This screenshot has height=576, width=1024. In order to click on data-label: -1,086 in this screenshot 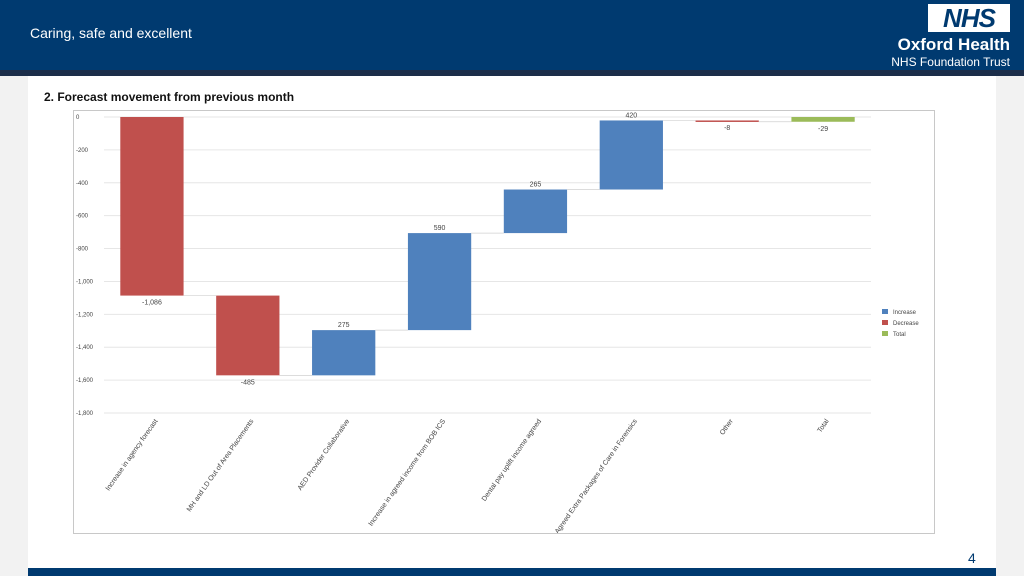, I will do `click(152, 303)`.